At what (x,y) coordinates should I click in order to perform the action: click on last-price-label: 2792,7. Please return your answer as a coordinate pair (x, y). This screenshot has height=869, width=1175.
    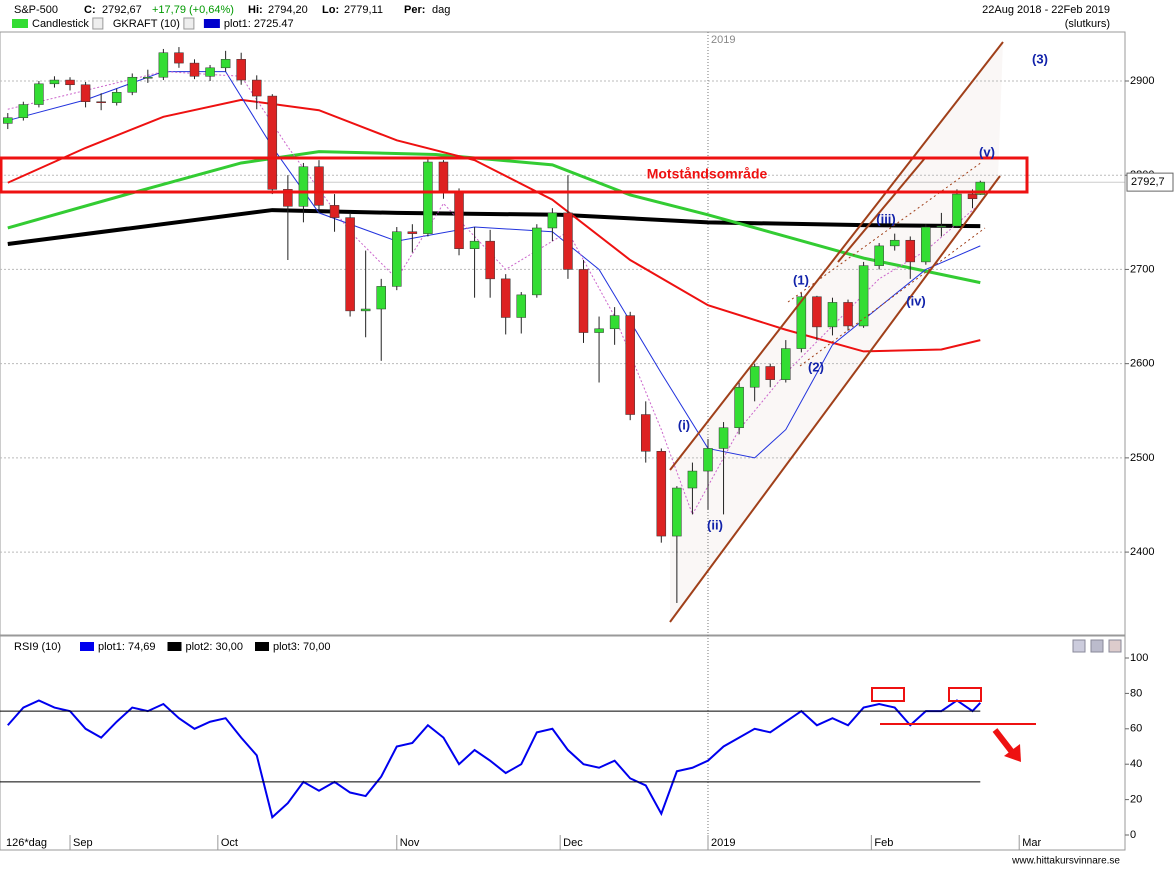
    Looking at the image, I should click on (1148, 182).